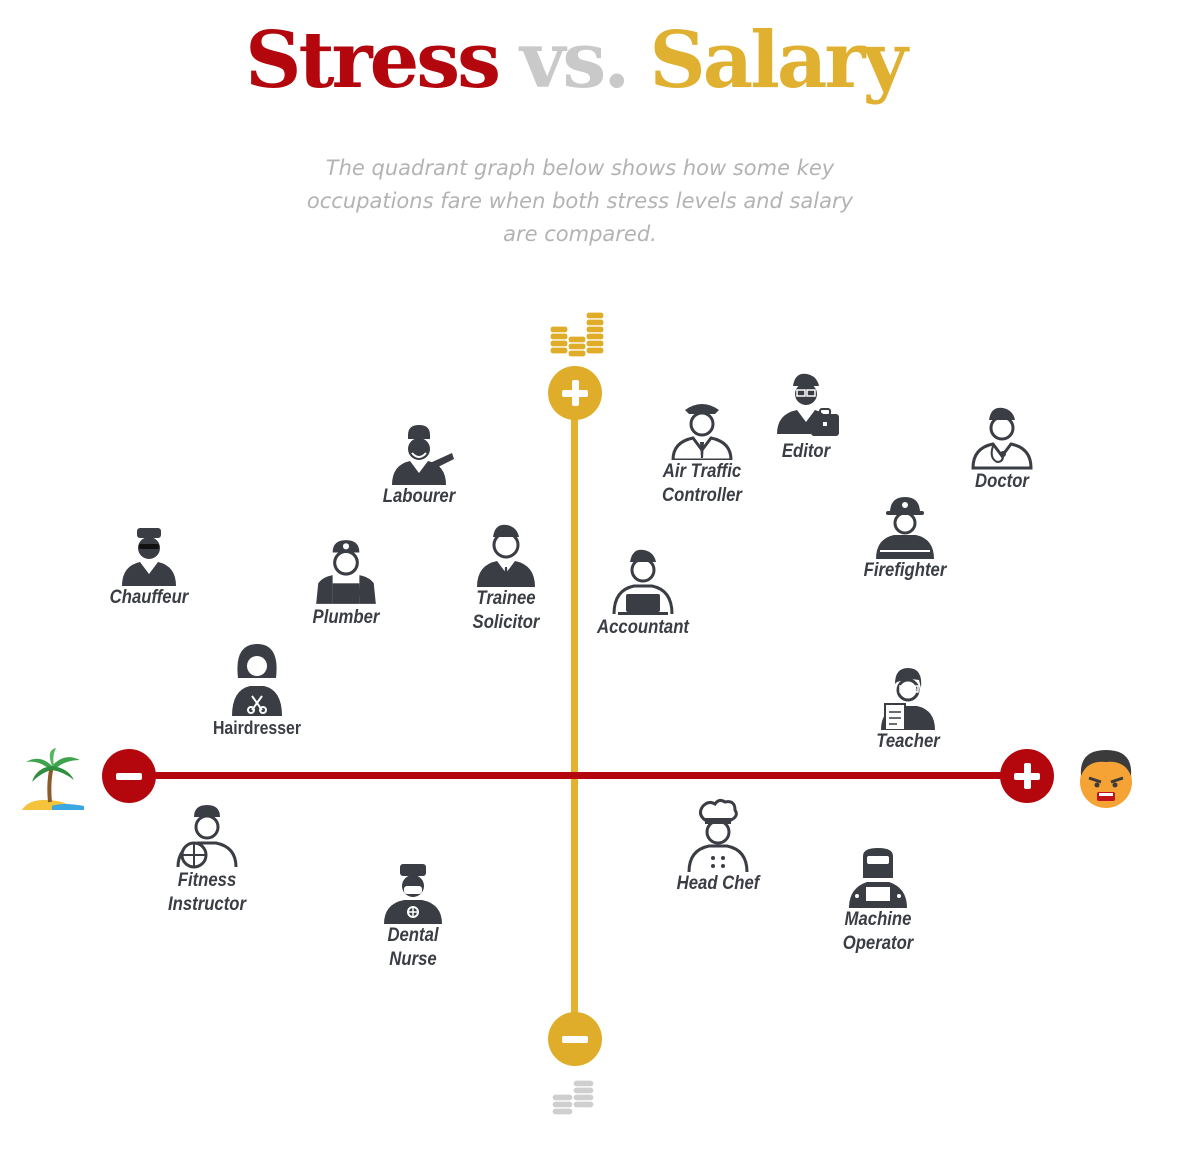 The width and height of the screenshot is (1200, 1167). Describe the element at coordinates (878, 943) in the screenshot. I see `occupation-label: Operator` at that location.